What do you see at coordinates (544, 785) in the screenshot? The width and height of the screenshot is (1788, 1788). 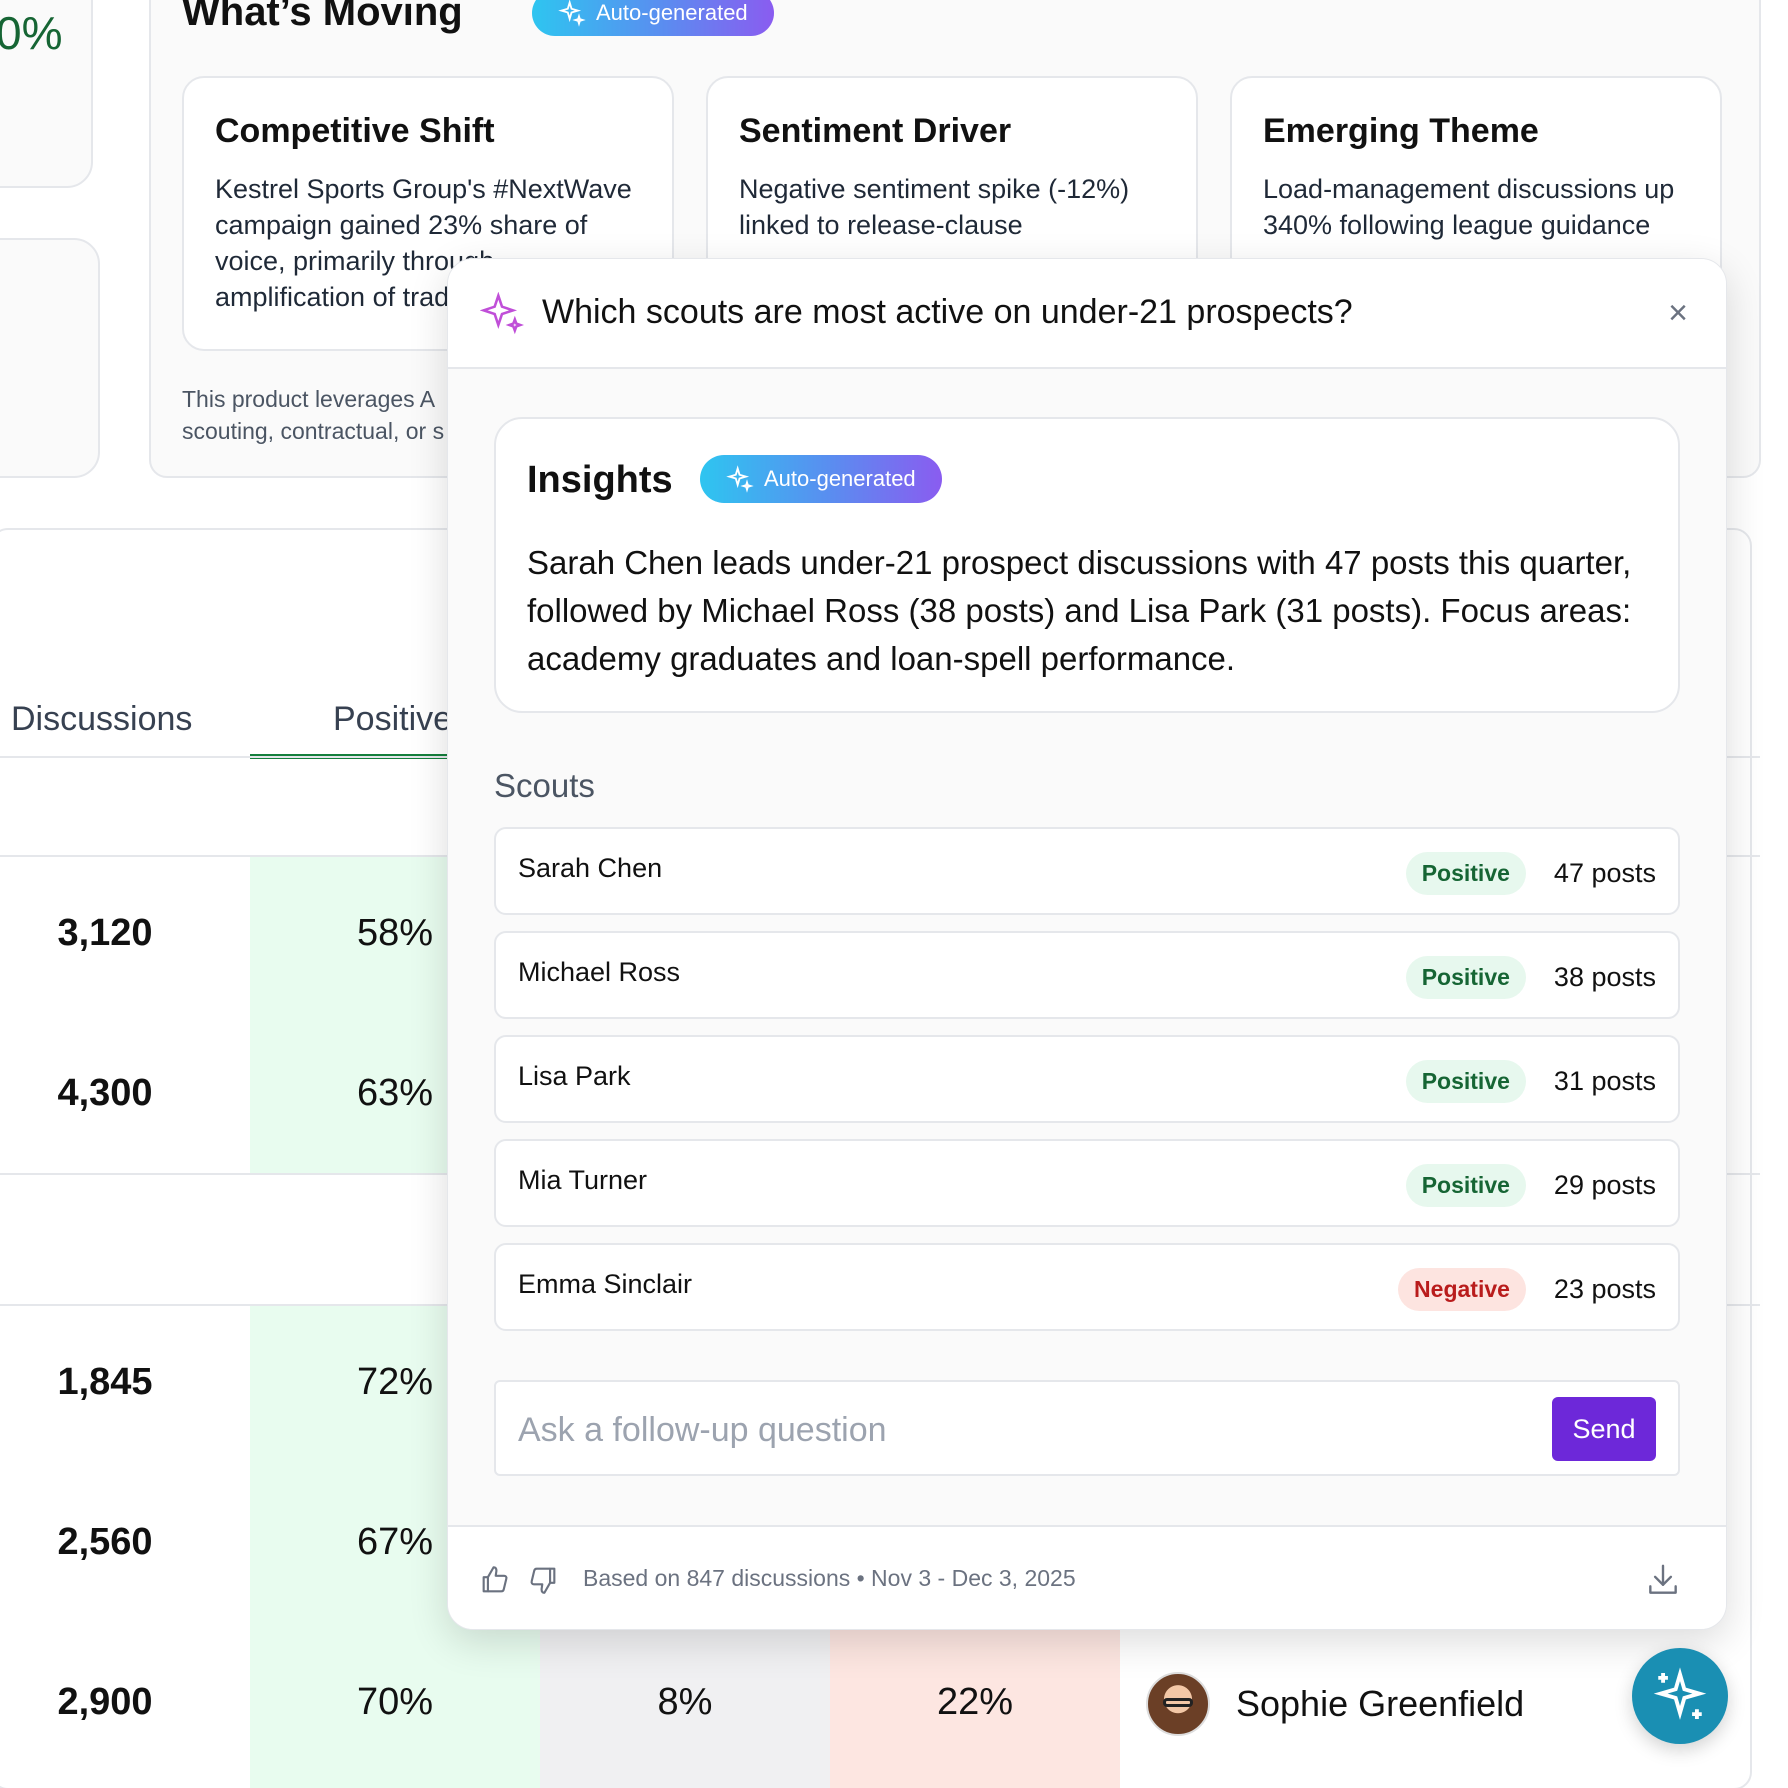 I see `scouts-label: Scouts` at bounding box center [544, 785].